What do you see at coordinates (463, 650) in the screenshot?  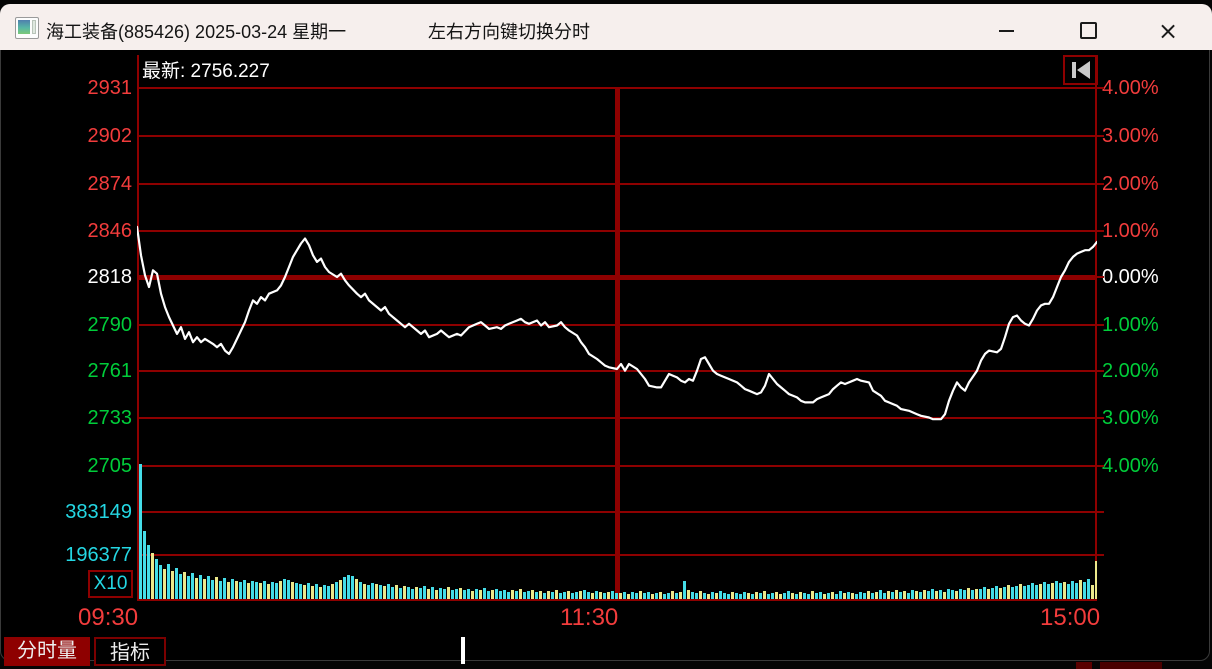 I see `text-cursor` at bounding box center [463, 650].